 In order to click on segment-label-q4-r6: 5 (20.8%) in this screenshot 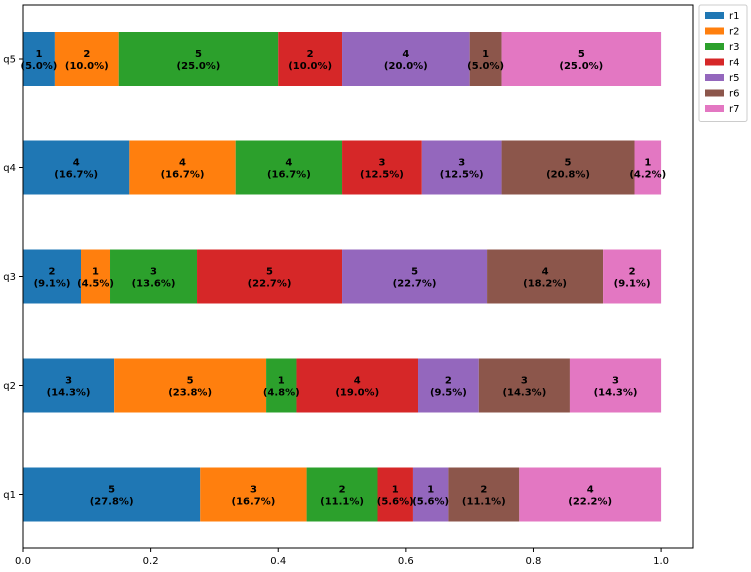, I will do `click(568, 169)`.